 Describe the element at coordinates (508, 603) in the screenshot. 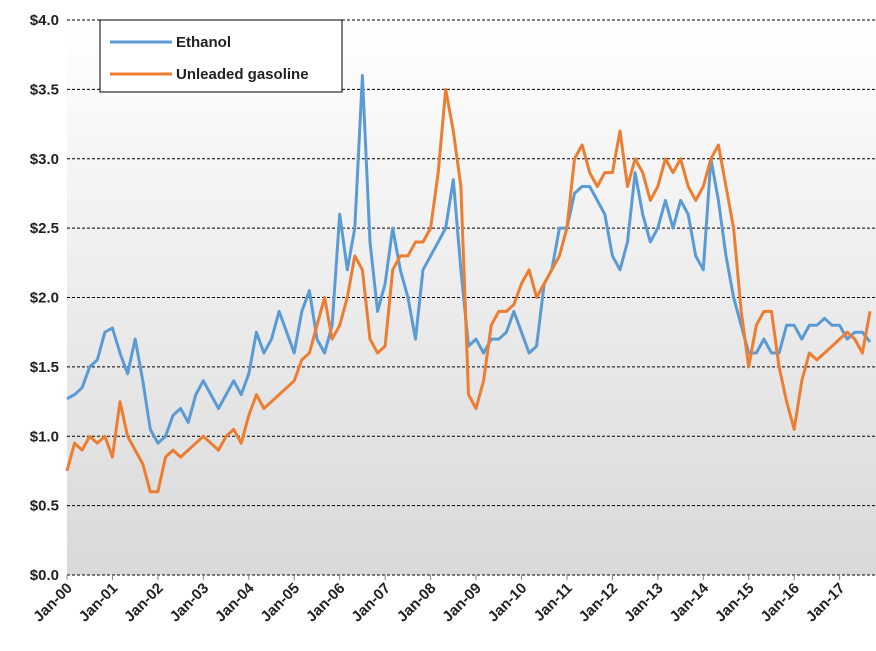

I see `x-tick-label: Jan-10` at that location.